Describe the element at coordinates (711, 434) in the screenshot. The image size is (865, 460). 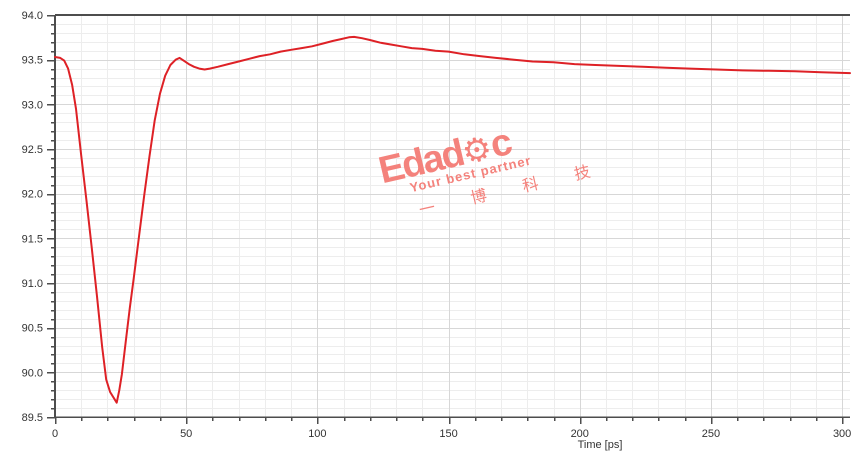
I see `x-tick-label: 250` at that location.